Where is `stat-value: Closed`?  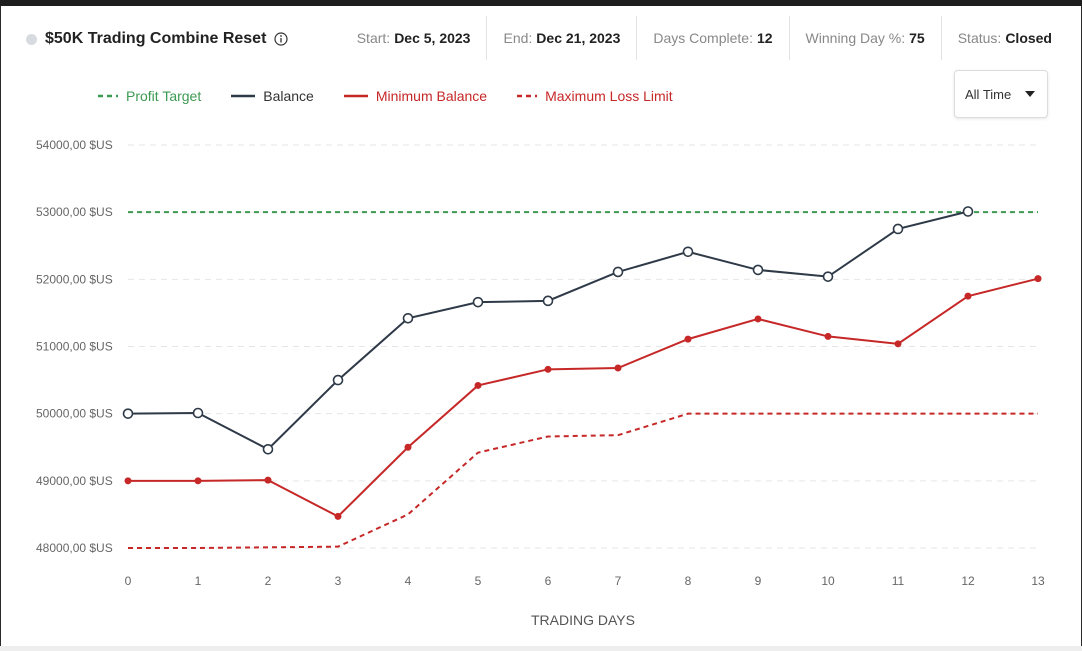 stat-value: Closed is located at coordinates (1028, 38).